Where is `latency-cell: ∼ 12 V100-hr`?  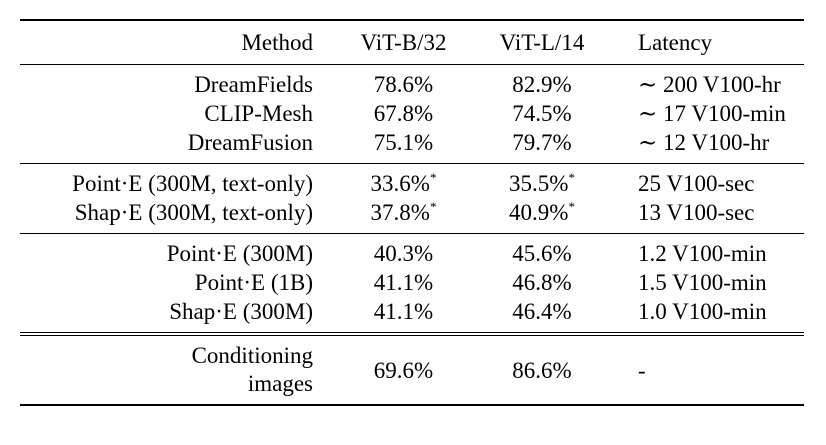
latency-cell: ∼ 12 V100-hr is located at coordinates (704, 142).